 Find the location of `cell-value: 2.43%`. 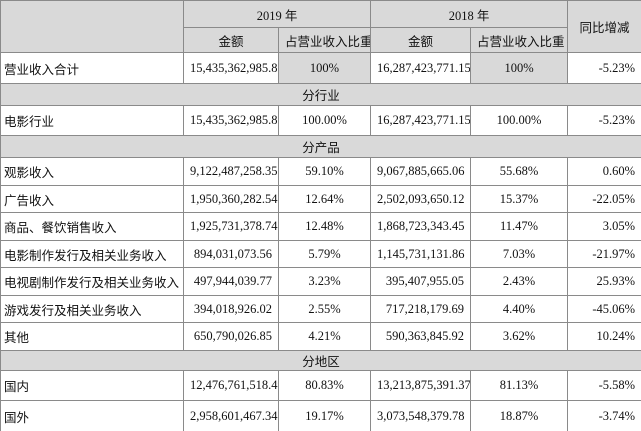

cell-value: 2.43% is located at coordinates (519, 281).